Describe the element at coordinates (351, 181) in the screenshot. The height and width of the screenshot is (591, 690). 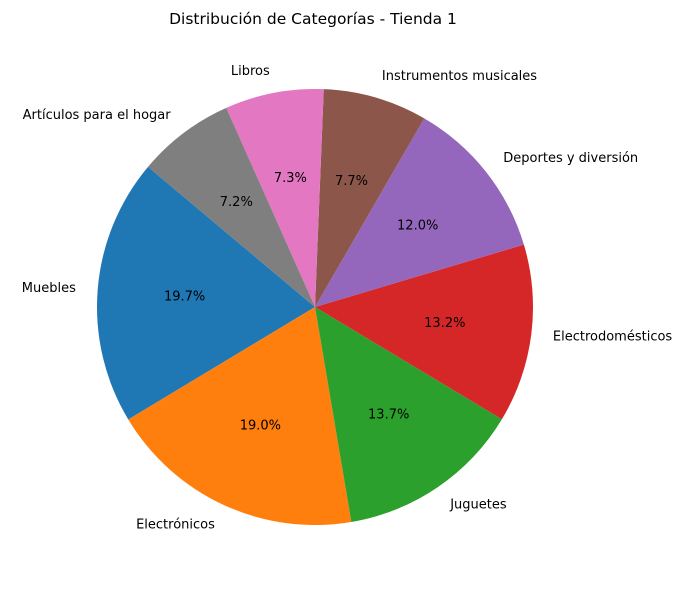
I see `pie-value-label-instrumentos-musicales: 7.7%` at that location.